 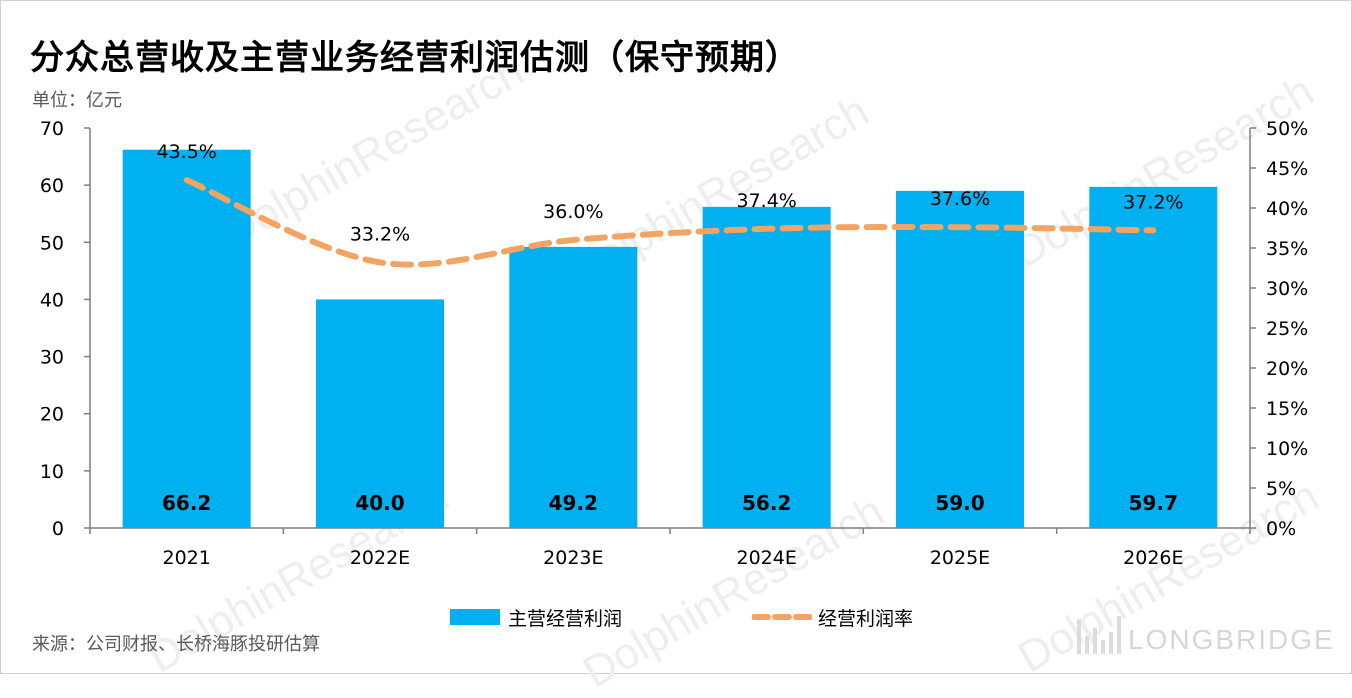 I want to click on y-right-tick-label: 15%, so click(x=1287, y=409).